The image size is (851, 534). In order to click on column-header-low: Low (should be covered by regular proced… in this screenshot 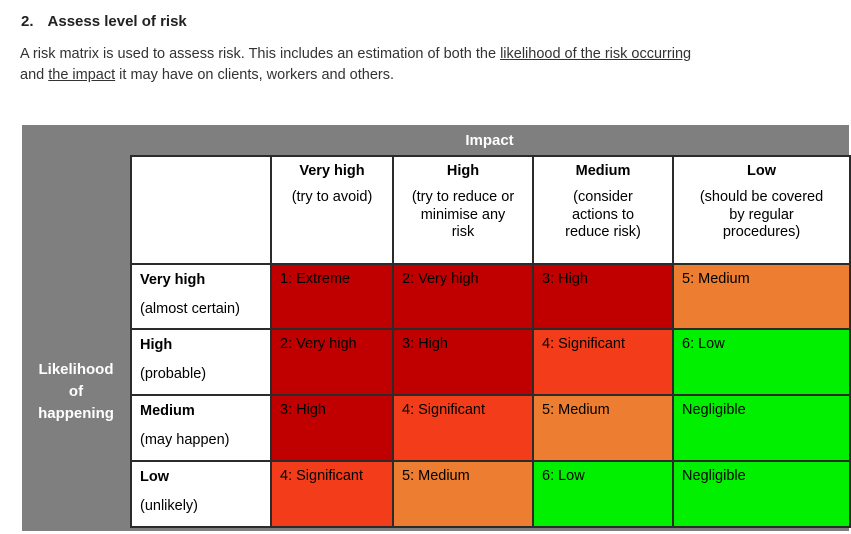, I will do `click(761, 210)`.